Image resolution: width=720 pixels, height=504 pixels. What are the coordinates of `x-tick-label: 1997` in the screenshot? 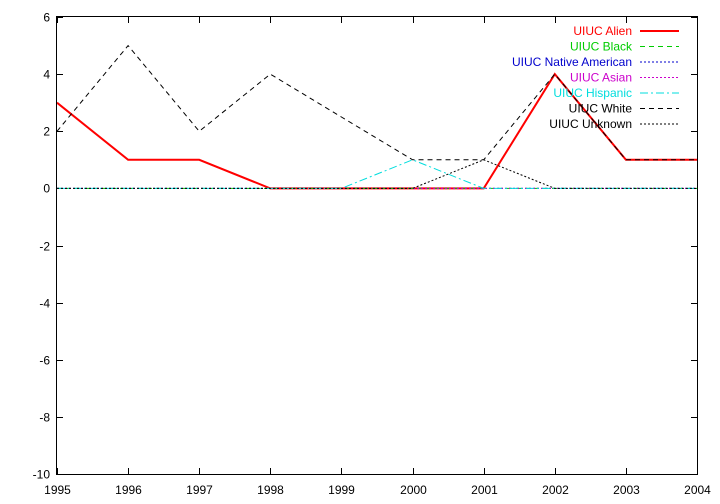 It's located at (199, 490).